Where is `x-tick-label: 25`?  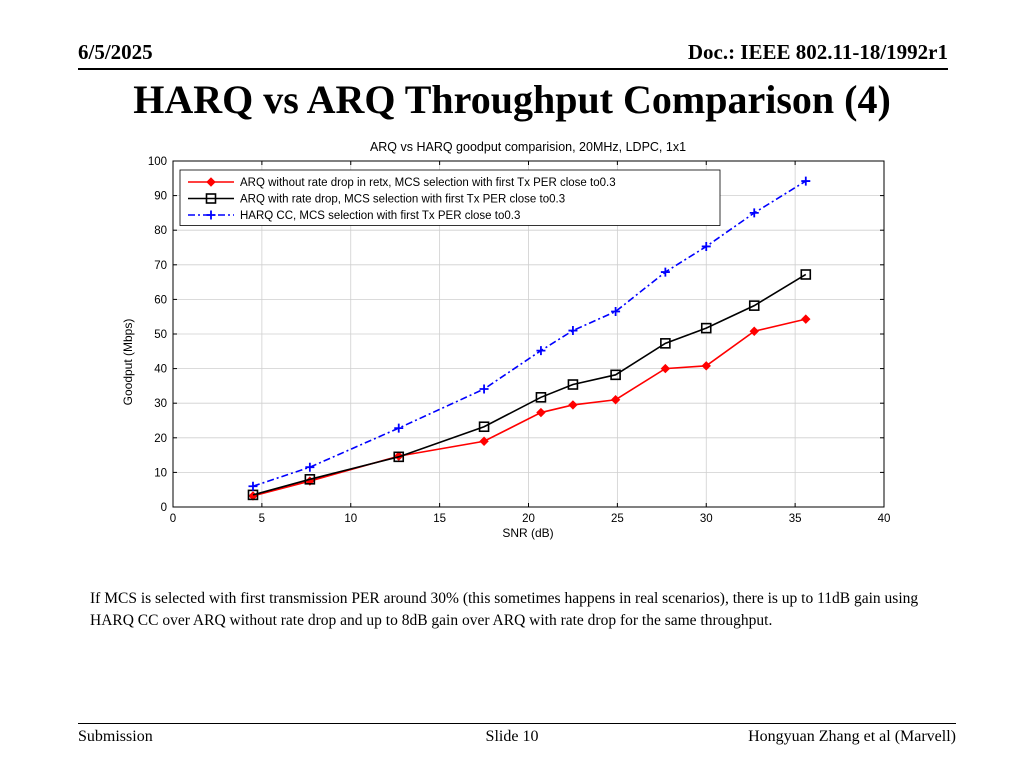
x-tick-label: 25 is located at coordinates (617, 519).